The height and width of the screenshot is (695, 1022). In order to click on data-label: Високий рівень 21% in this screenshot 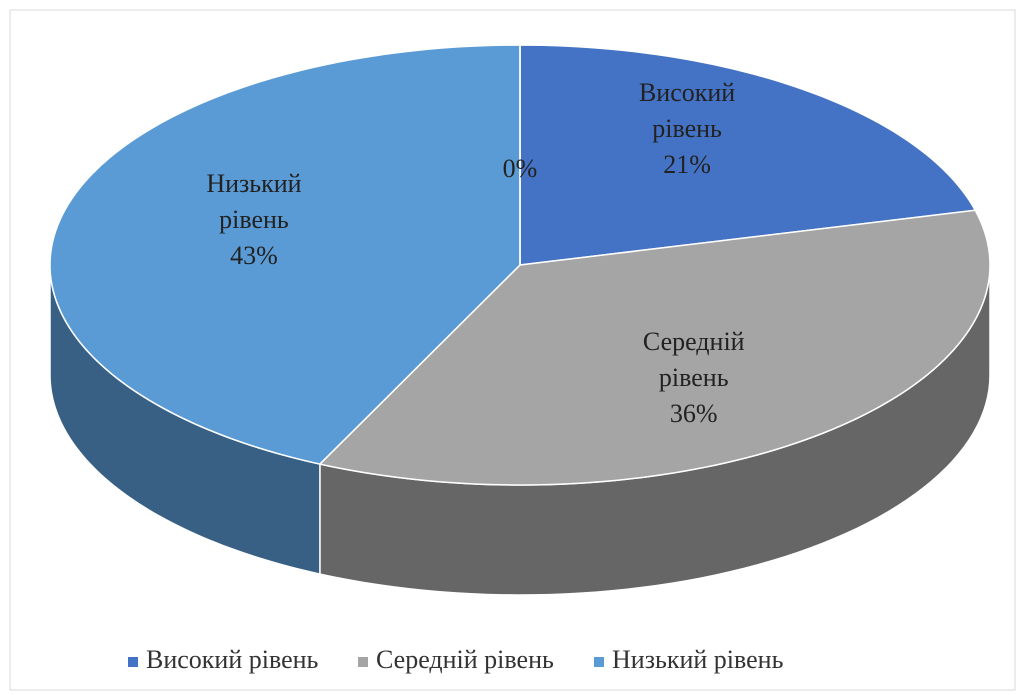, I will do `click(687, 129)`.